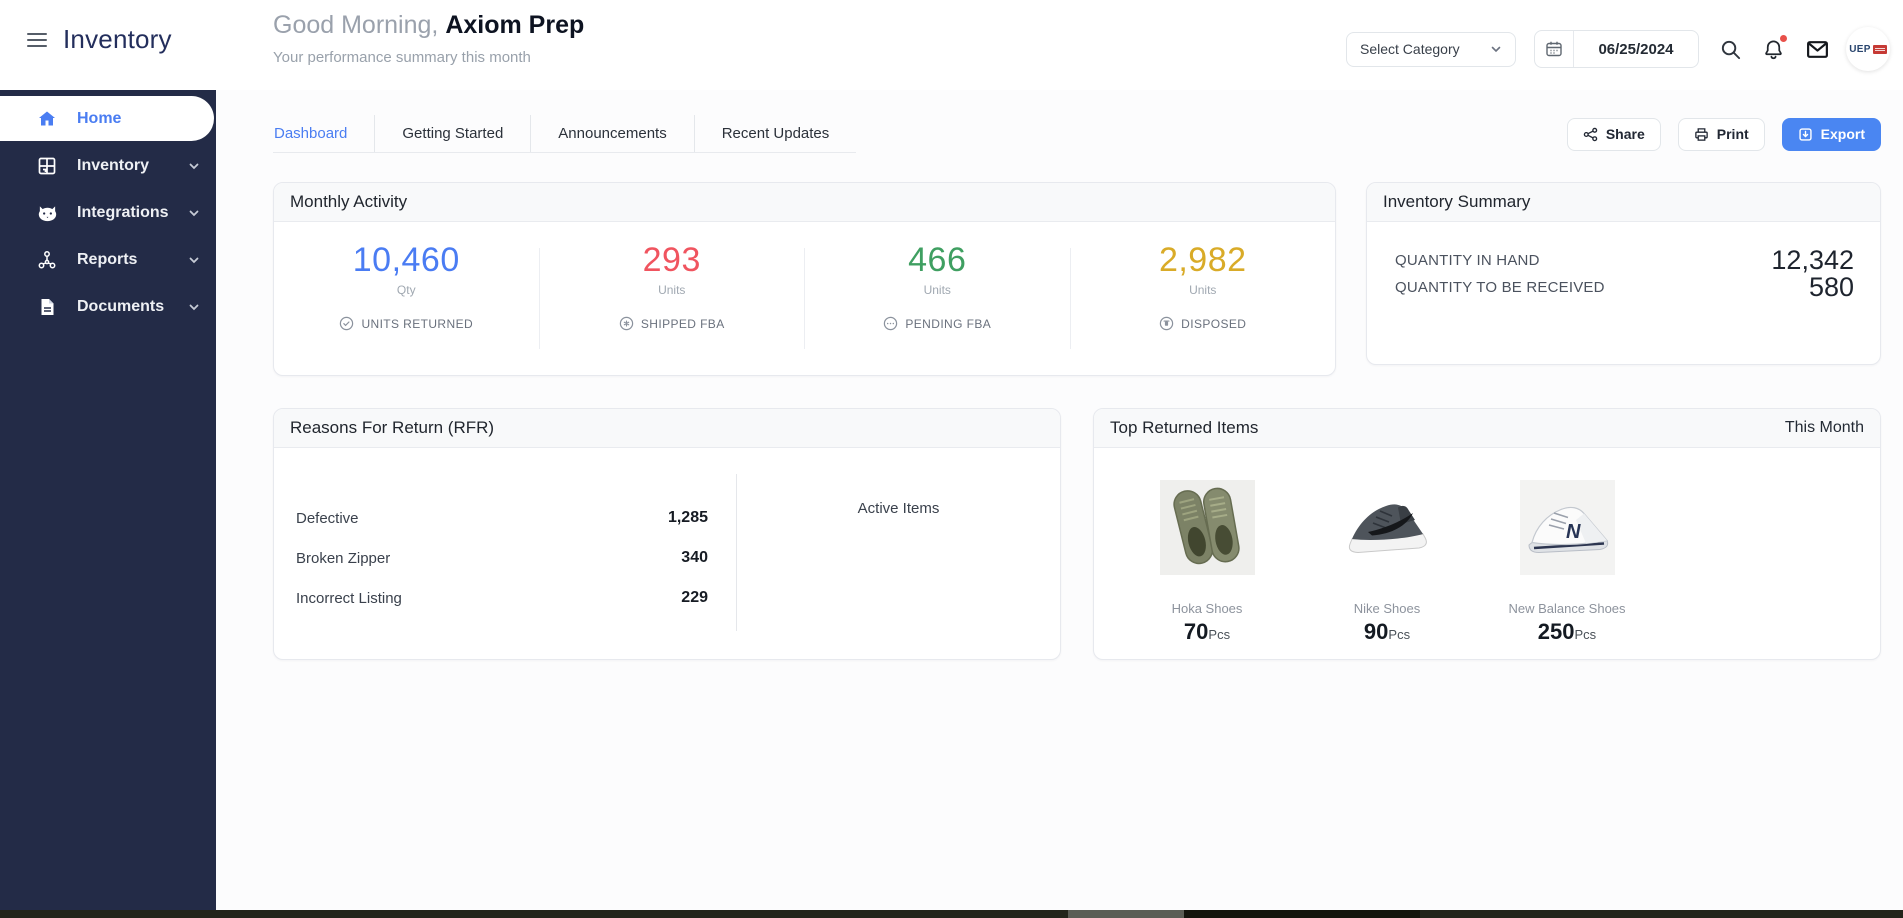 This screenshot has width=1903, height=918. Describe the element at coordinates (1879, 49) in the screenshot. I see `logo-red-mark` at that location.